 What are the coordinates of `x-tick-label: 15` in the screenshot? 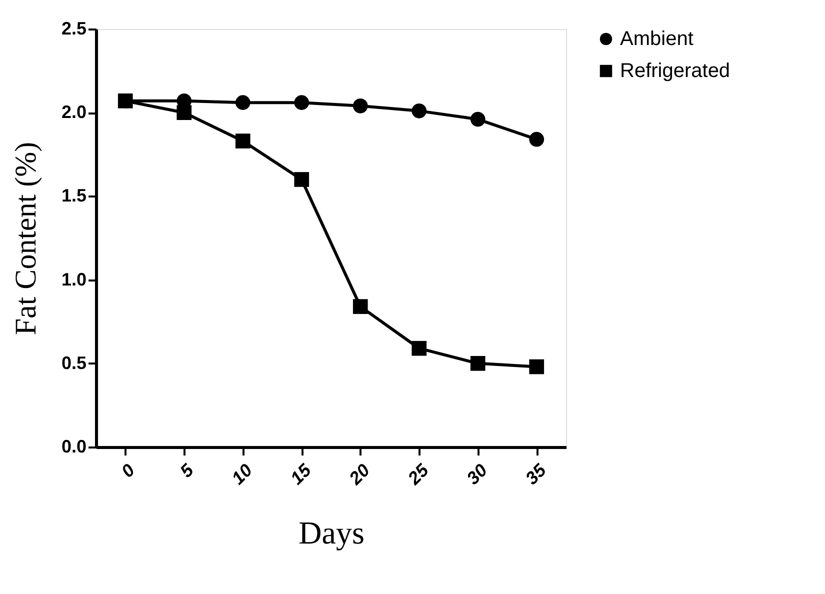 It's located at (301, 473).